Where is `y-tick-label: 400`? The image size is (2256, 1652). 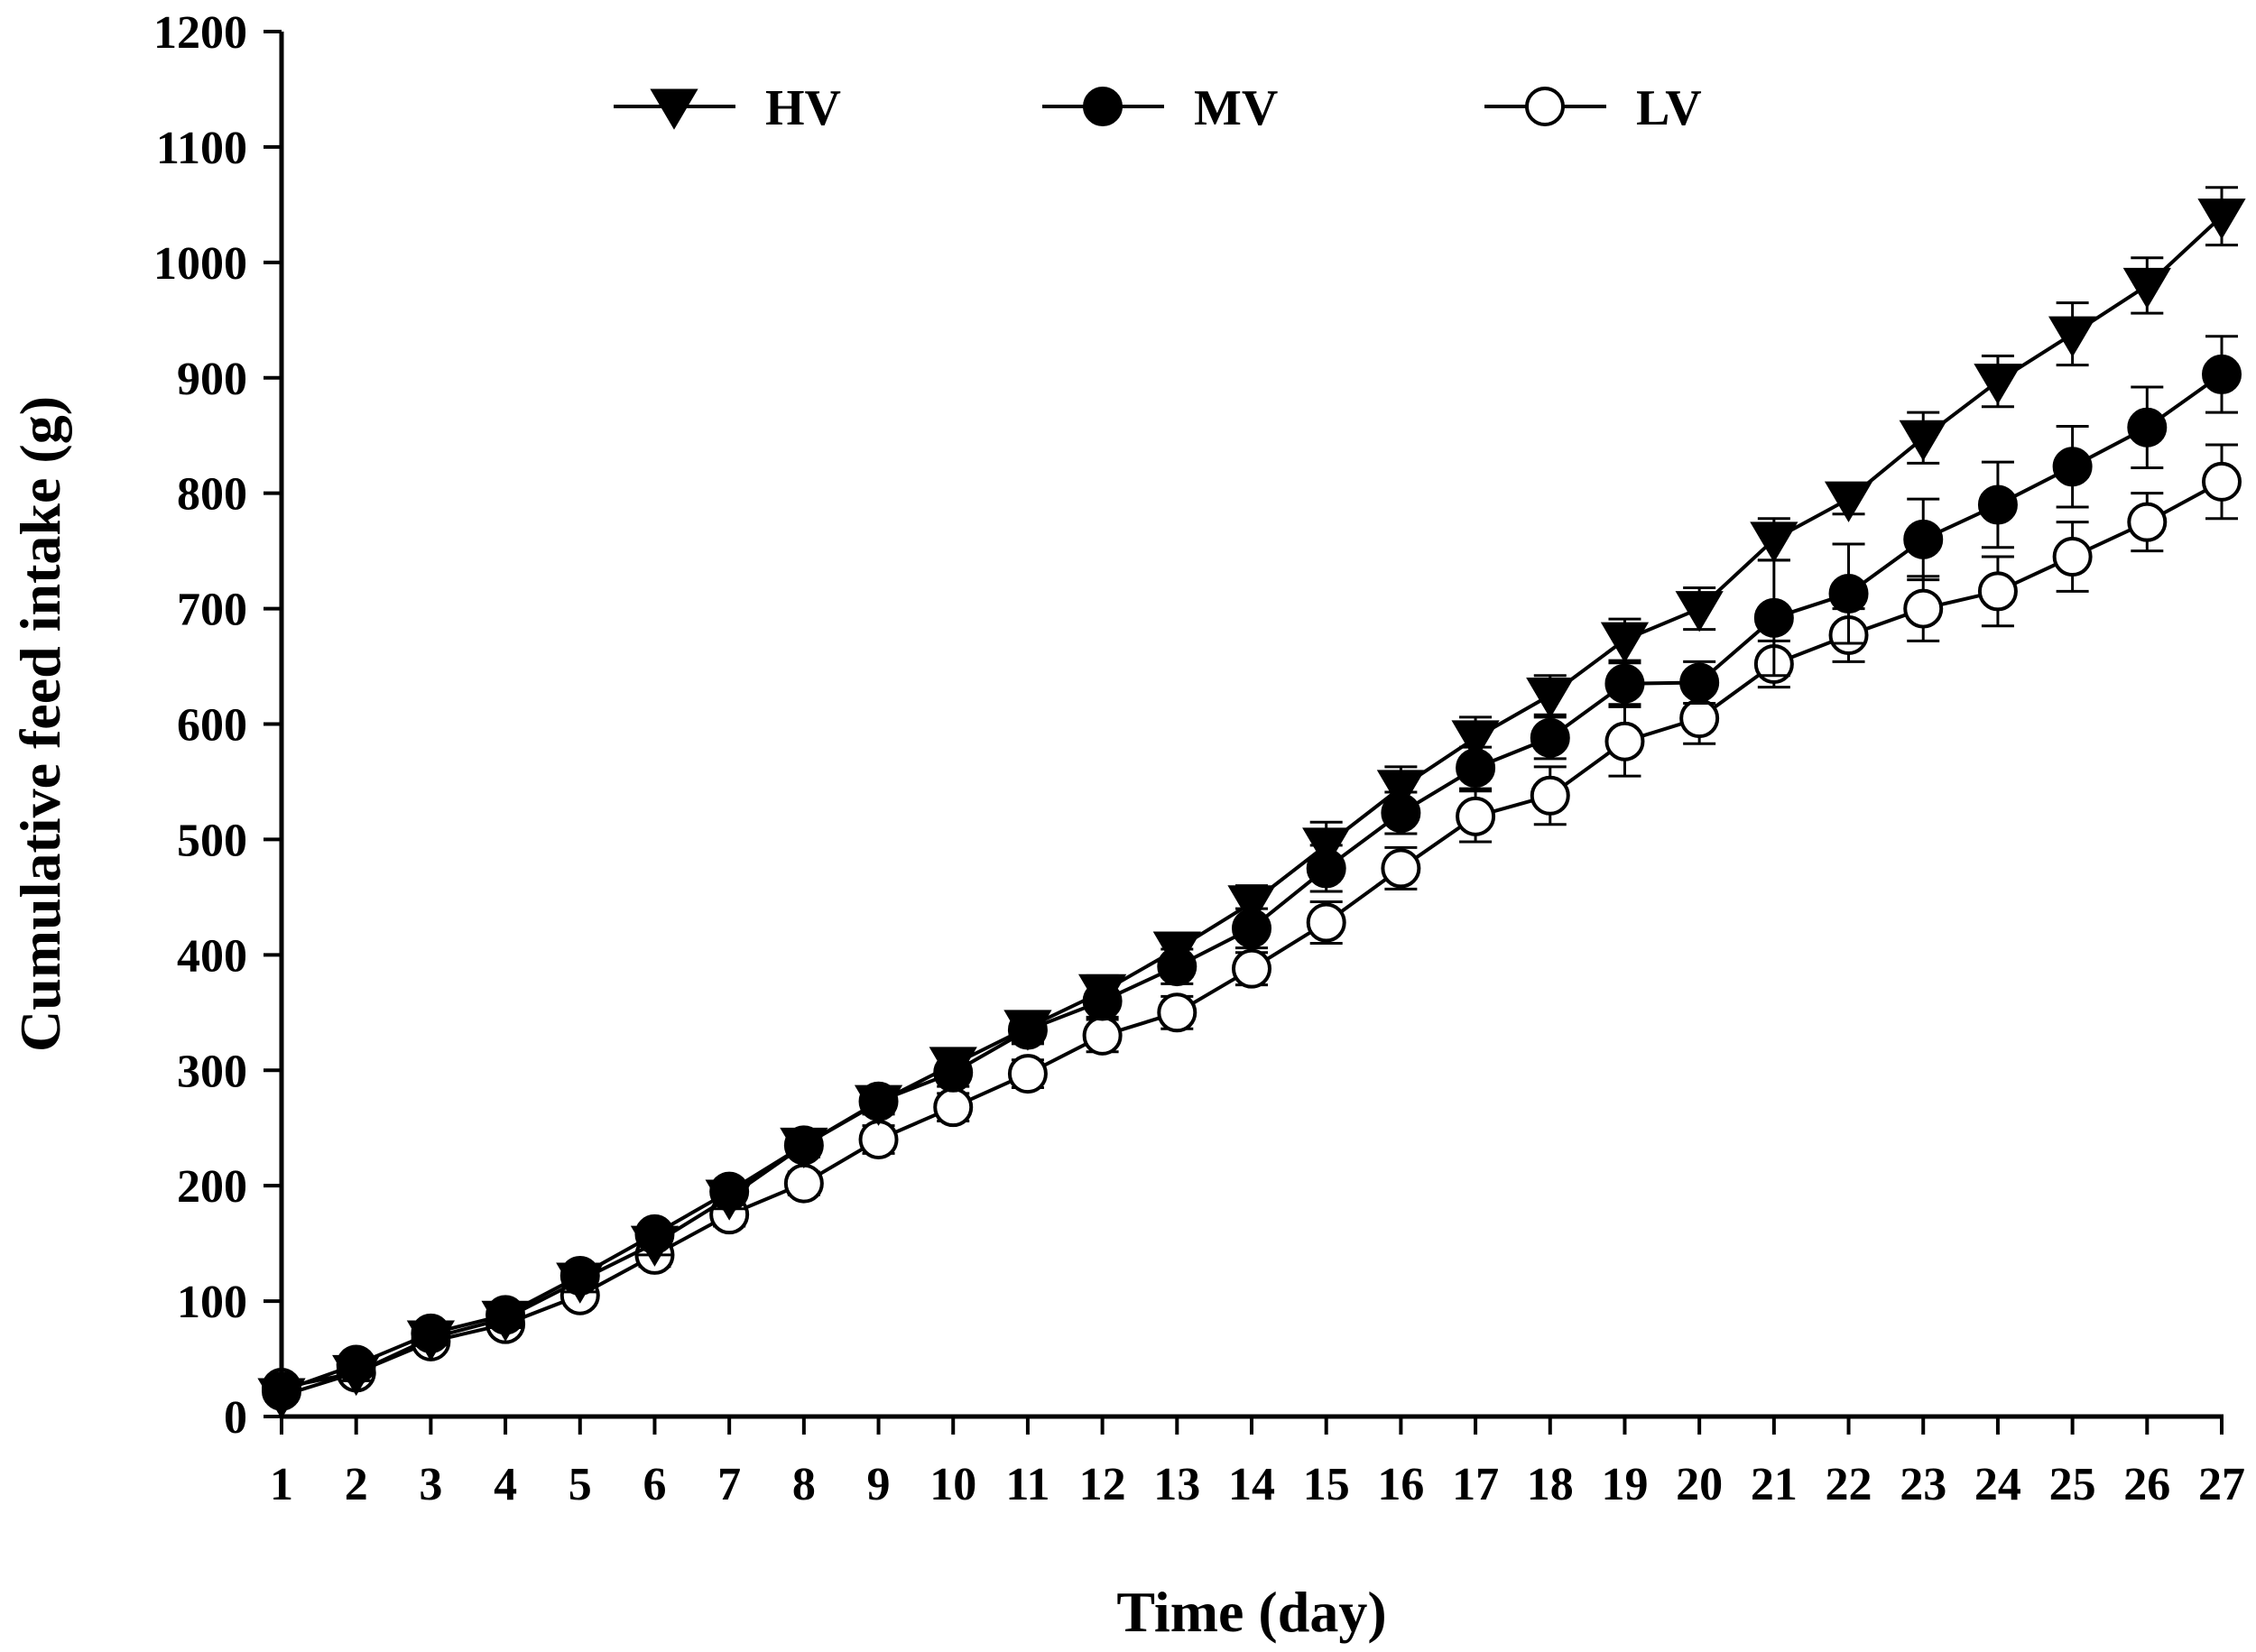 y-tick-label: 400 is located at coordinates (212, 956).